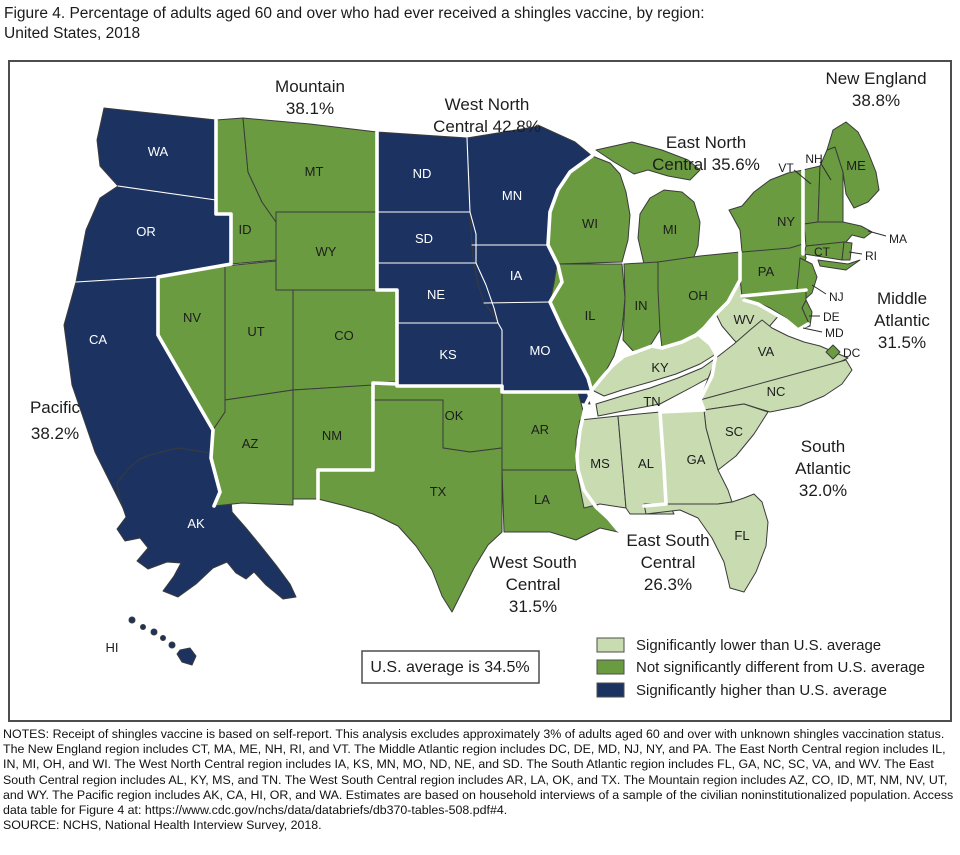 This screenshot has width=960, height=855. Describe the element at coordinates (55, 420) in the screenshot. I see `annotation-pacific: Pacific 38.2%` at that location.